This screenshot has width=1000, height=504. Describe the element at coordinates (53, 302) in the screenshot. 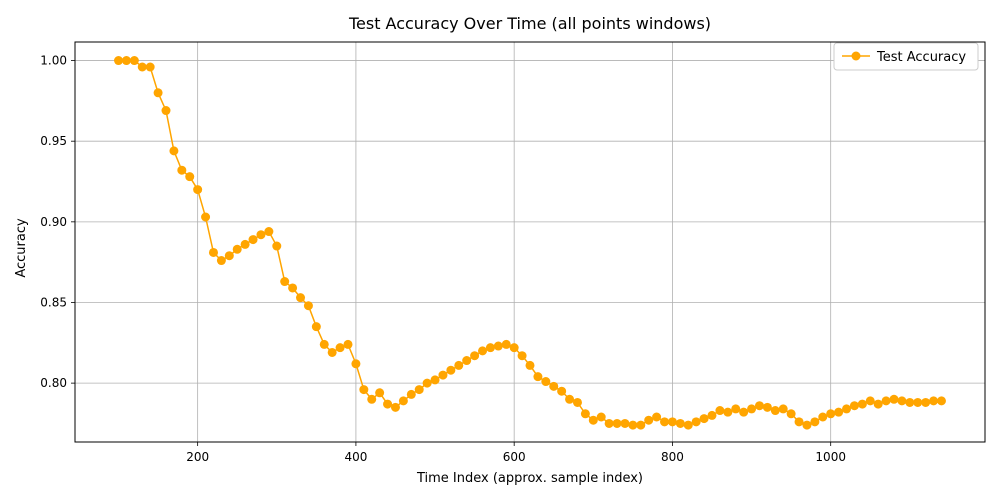

I see `y-tick-label: 0.85` at that location.